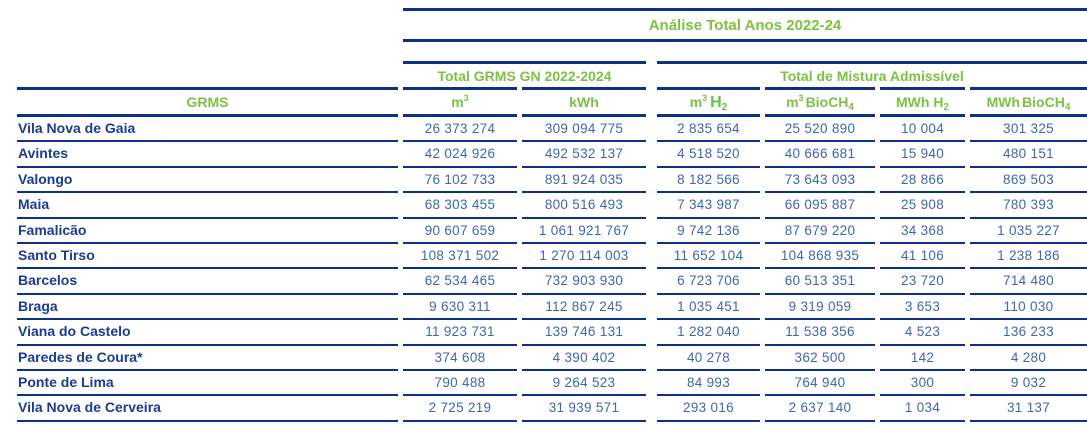 The height and width of the screenshot is (426, 1087). Describe the element at coordinates (584, 231) in the screenshot. I see `value-kwh: 1 061 921 767` at that location.